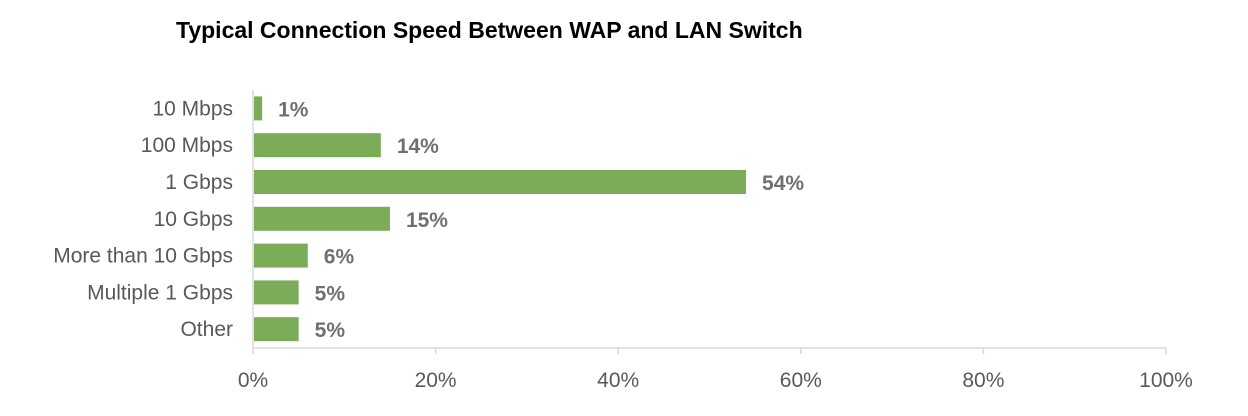  What do you see at coordinates (206, 329) in the screenshot?
I see `category-label: Other` at bounding box center [206, 329].